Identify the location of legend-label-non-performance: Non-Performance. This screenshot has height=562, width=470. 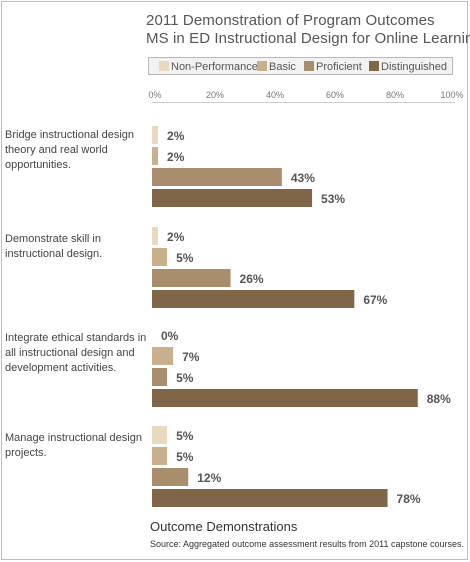
(214, 67).